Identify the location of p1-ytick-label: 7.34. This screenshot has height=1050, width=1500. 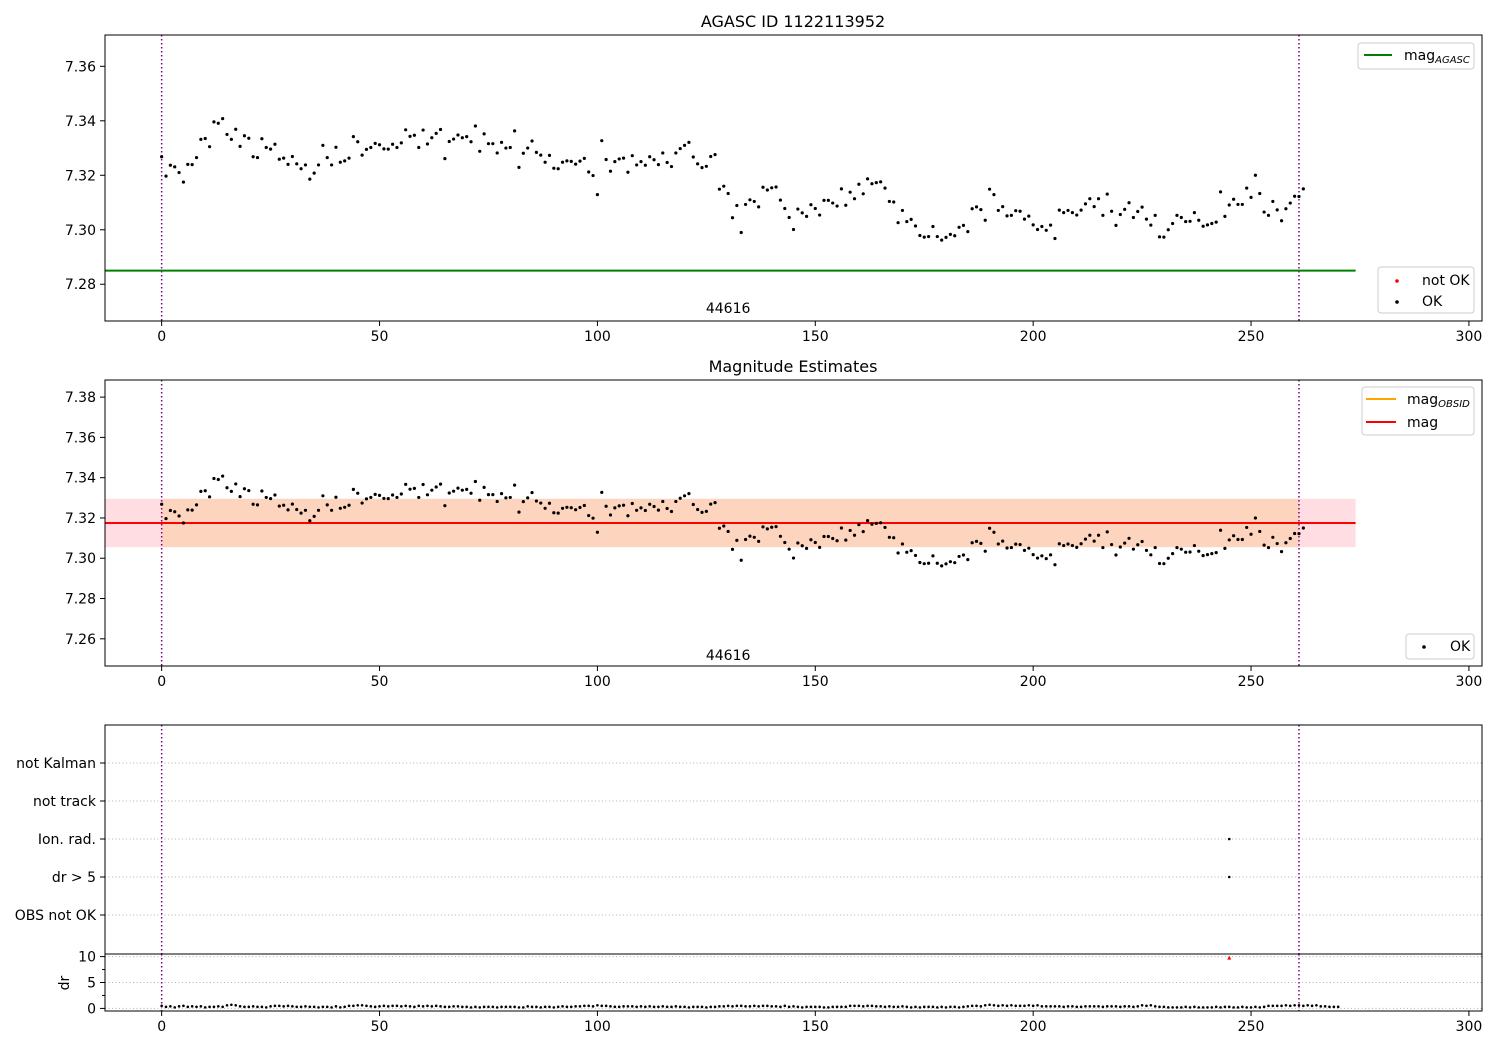
(80, 122).